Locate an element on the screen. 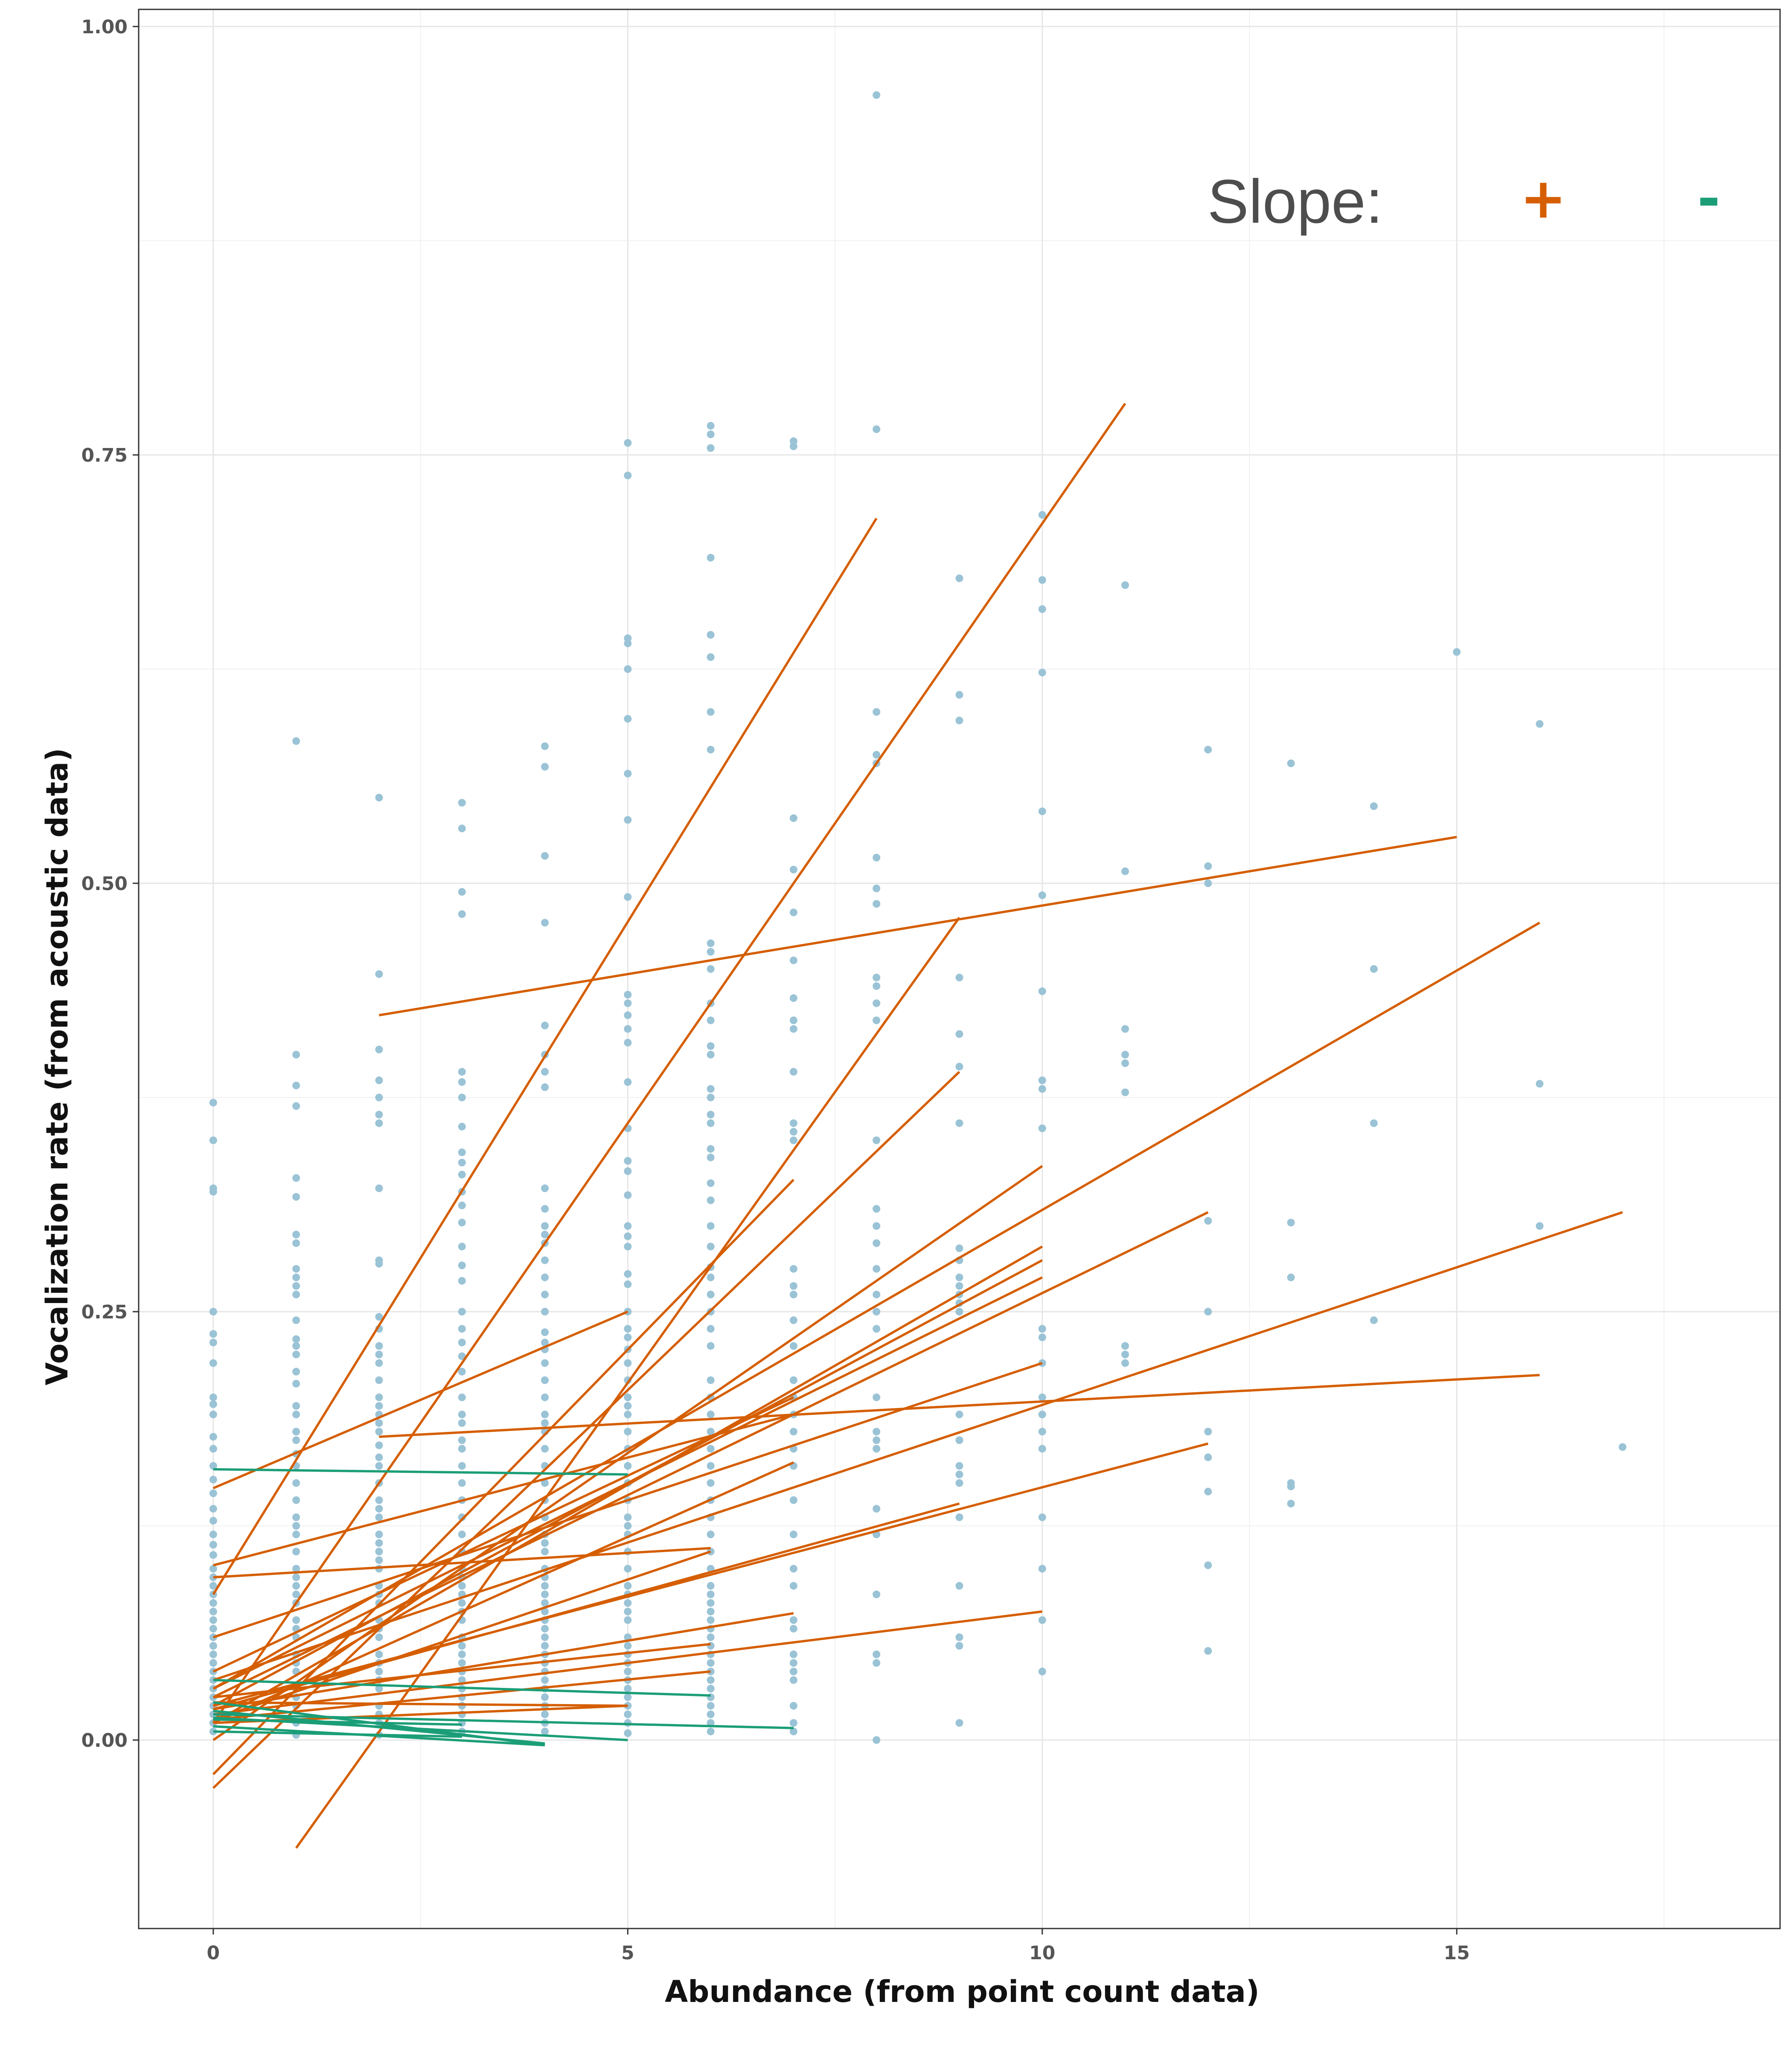 This screenshot has width=1792, height=2048. regression-line-negative is located at coordinates (337, 1722).